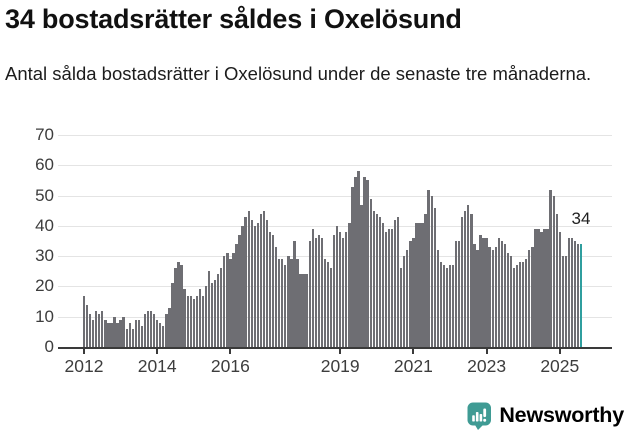 This screenshot has height=439, width=631. What do you see at coordinates (157, 366) in the screenshot?
I see `x-axis-label: 2014` at bounding box center [157, 366].